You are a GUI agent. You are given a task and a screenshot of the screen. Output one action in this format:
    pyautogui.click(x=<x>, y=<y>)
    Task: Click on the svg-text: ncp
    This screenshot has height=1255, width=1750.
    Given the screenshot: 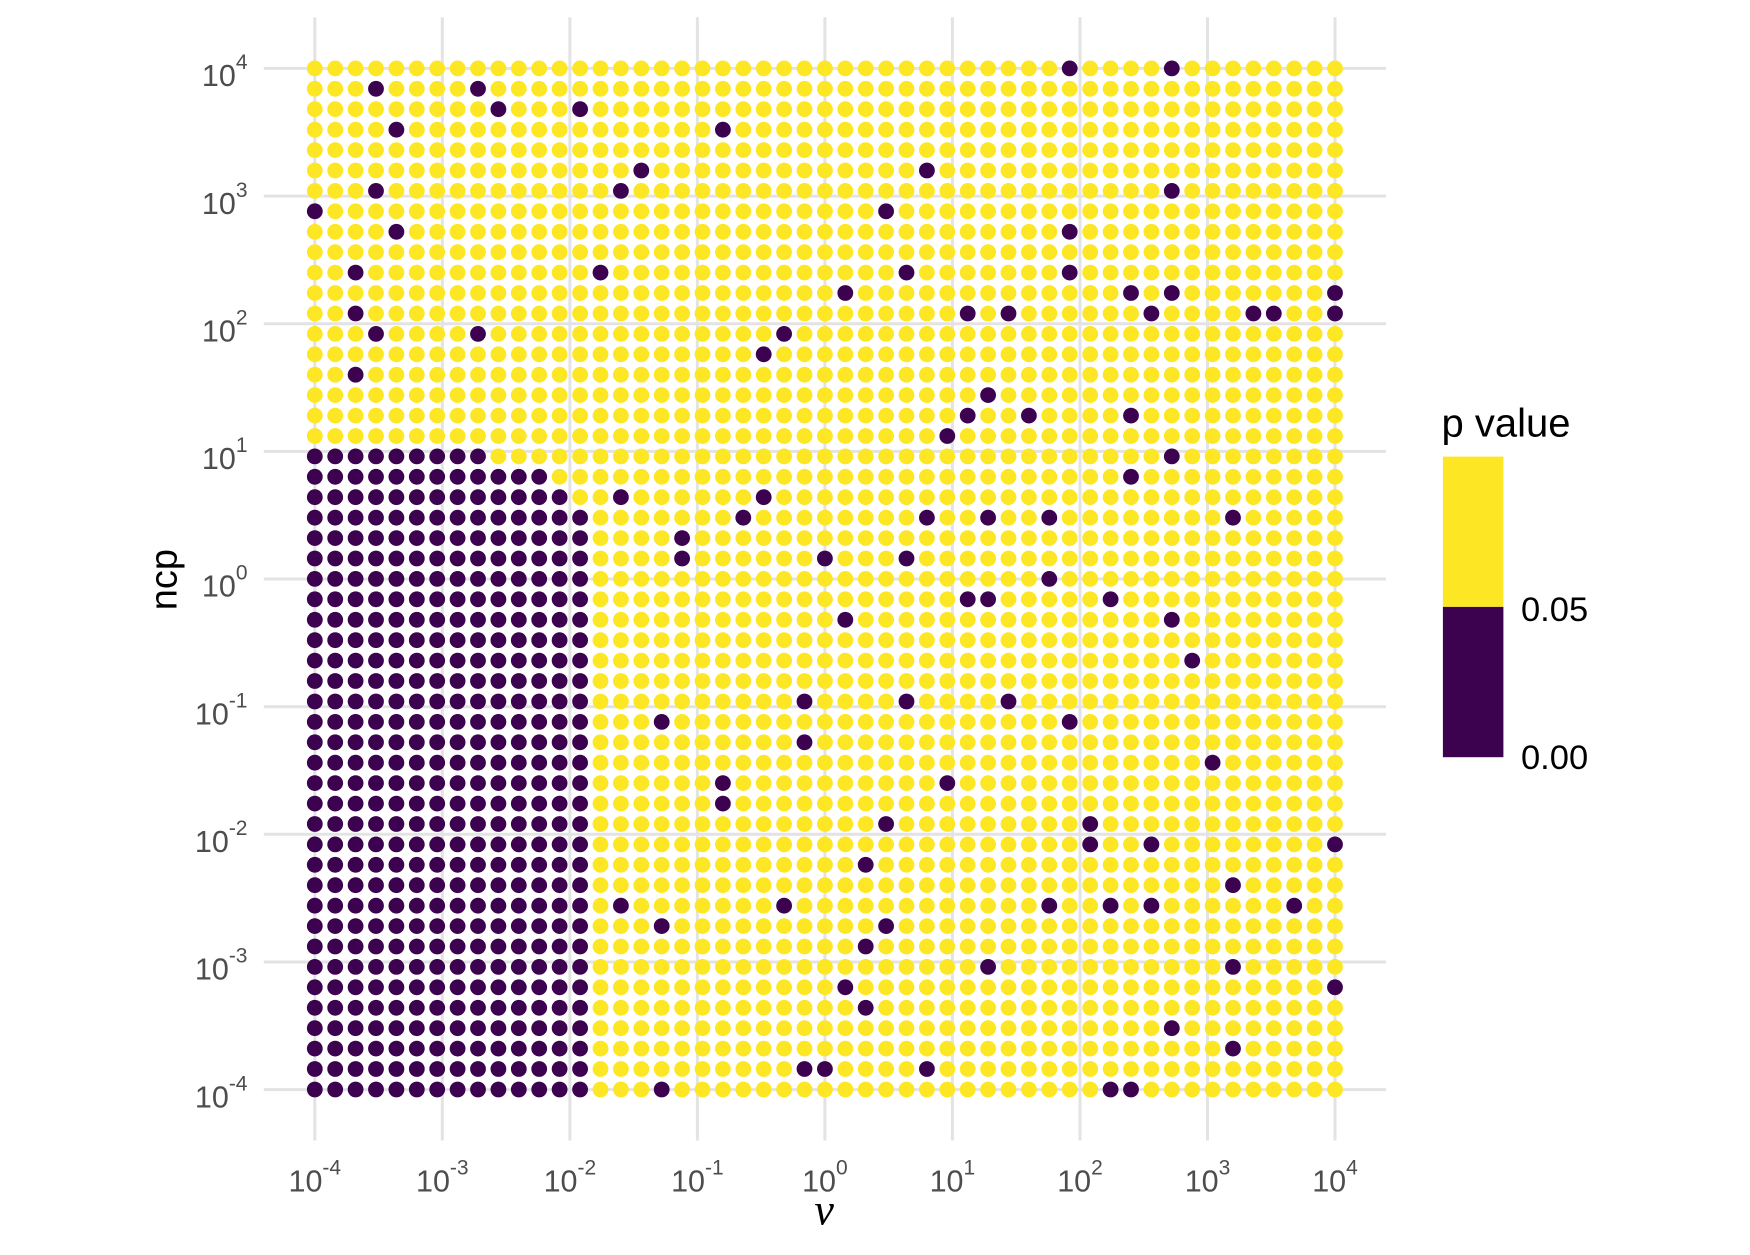 What is the action you would take?
    pyautogui.click(x=165, y=579)
    